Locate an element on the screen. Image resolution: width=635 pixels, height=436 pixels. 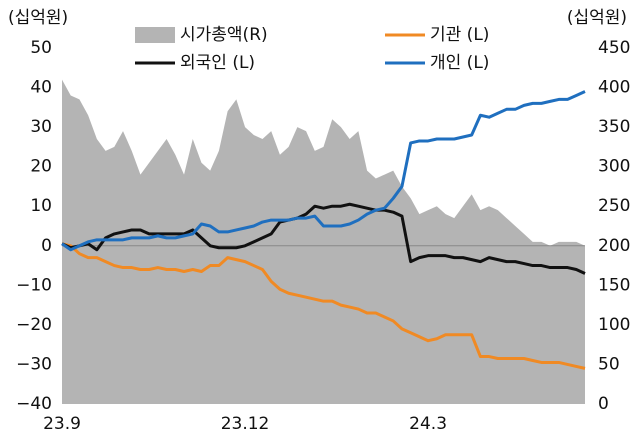
y-tick-label: −10 is located at coordinates (34, 285).